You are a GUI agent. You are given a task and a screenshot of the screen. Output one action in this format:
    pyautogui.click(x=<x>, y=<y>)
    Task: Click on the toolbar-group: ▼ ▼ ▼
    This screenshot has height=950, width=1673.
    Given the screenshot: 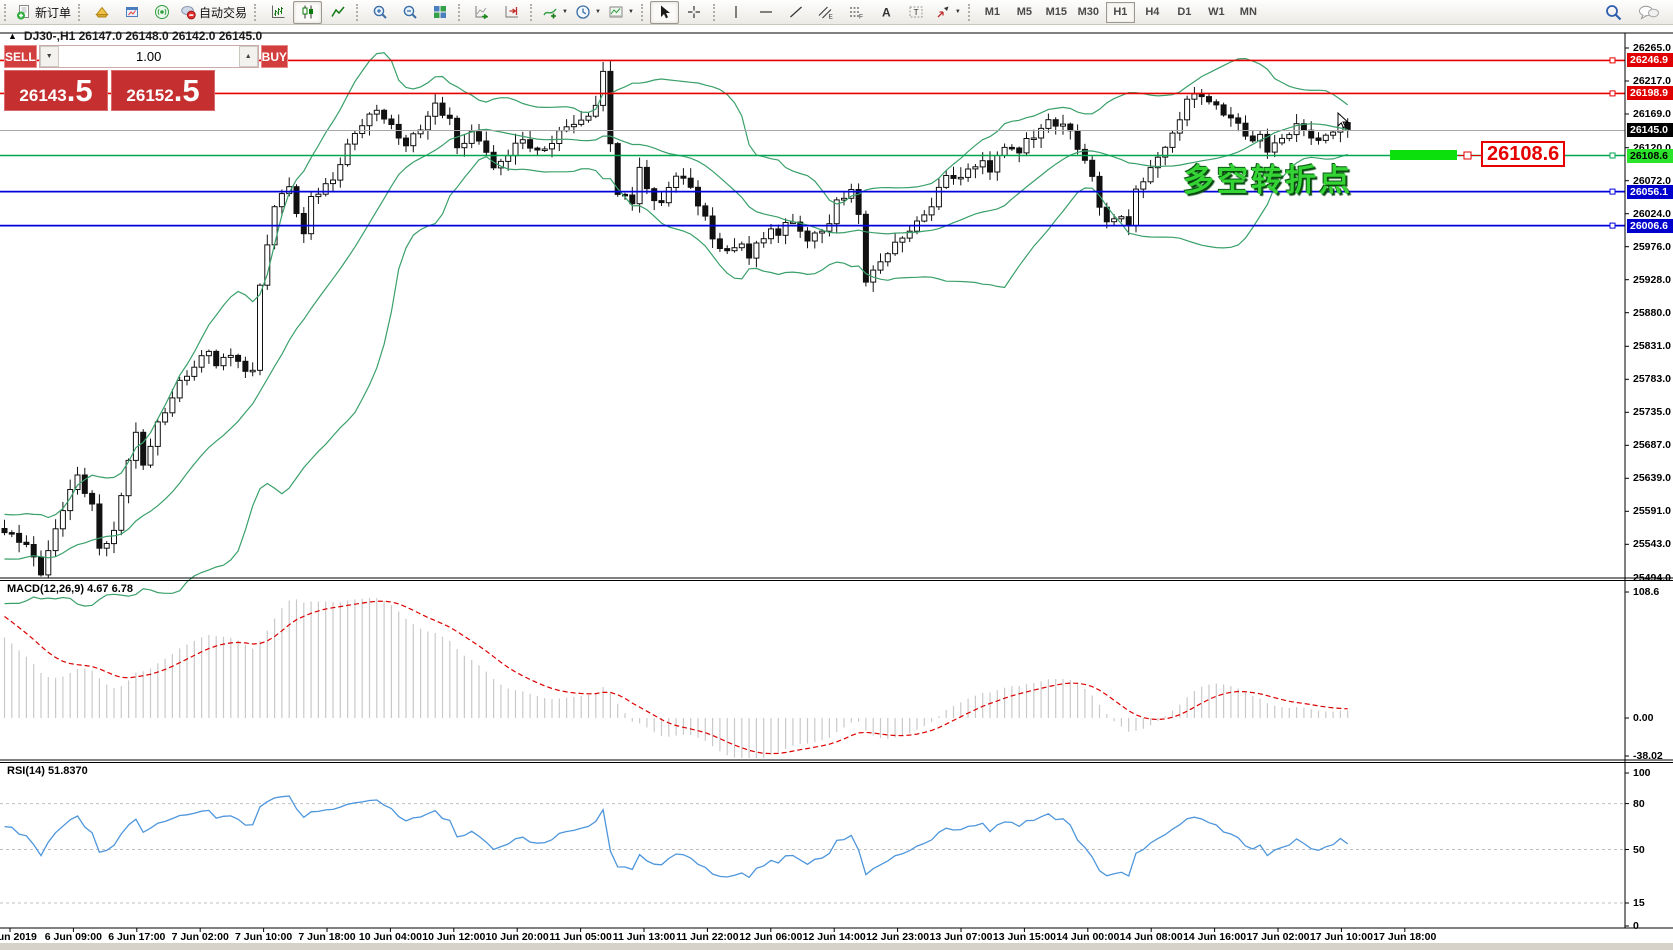 What is the action you would take?
    pyautogui.click(x=588, y=12)
    